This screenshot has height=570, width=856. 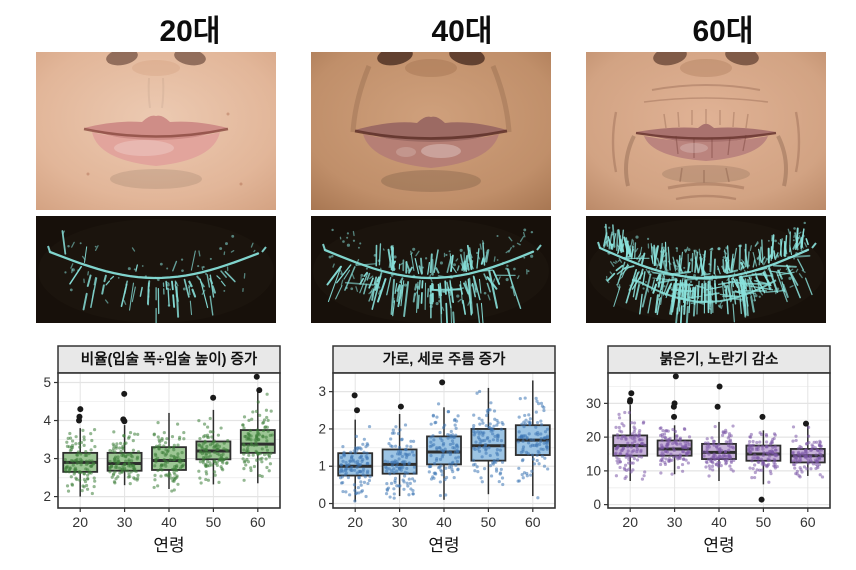 I want to click on boxplot-ratio: 비율(입술 폭÷입술 높이) 증가 2 3 4 5 20 30 40 50 60 연령, so click(x=156, y=454).